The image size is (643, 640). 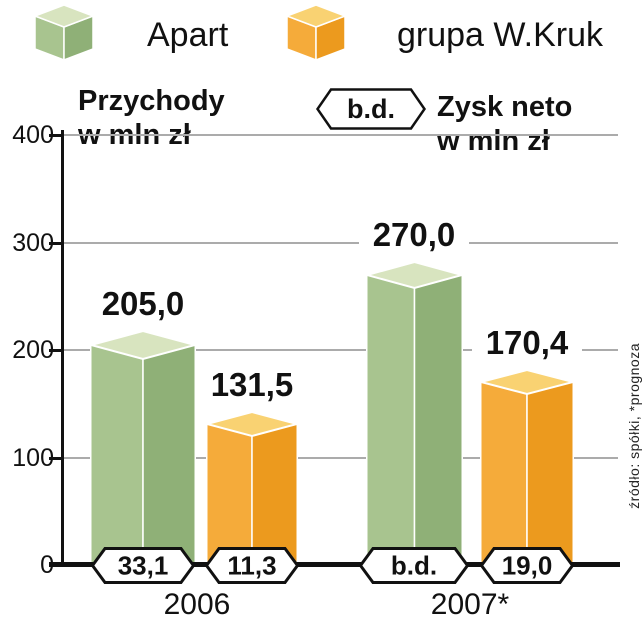 I want to click on nd-badge-label: b.d., so click(x=371, y=109).